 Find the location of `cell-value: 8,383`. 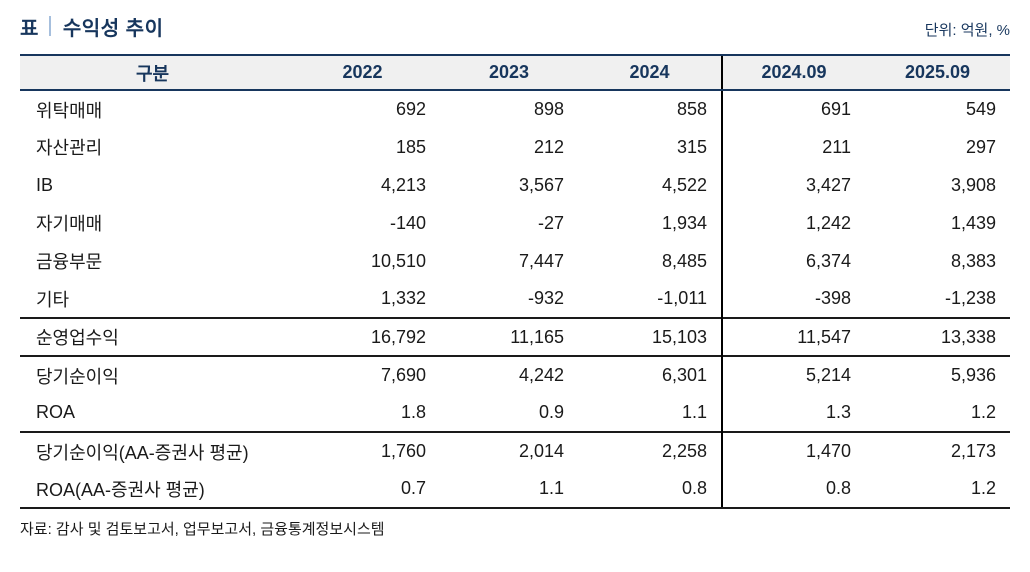

cell-value: 8,383 is located at coordinates (973, 260).